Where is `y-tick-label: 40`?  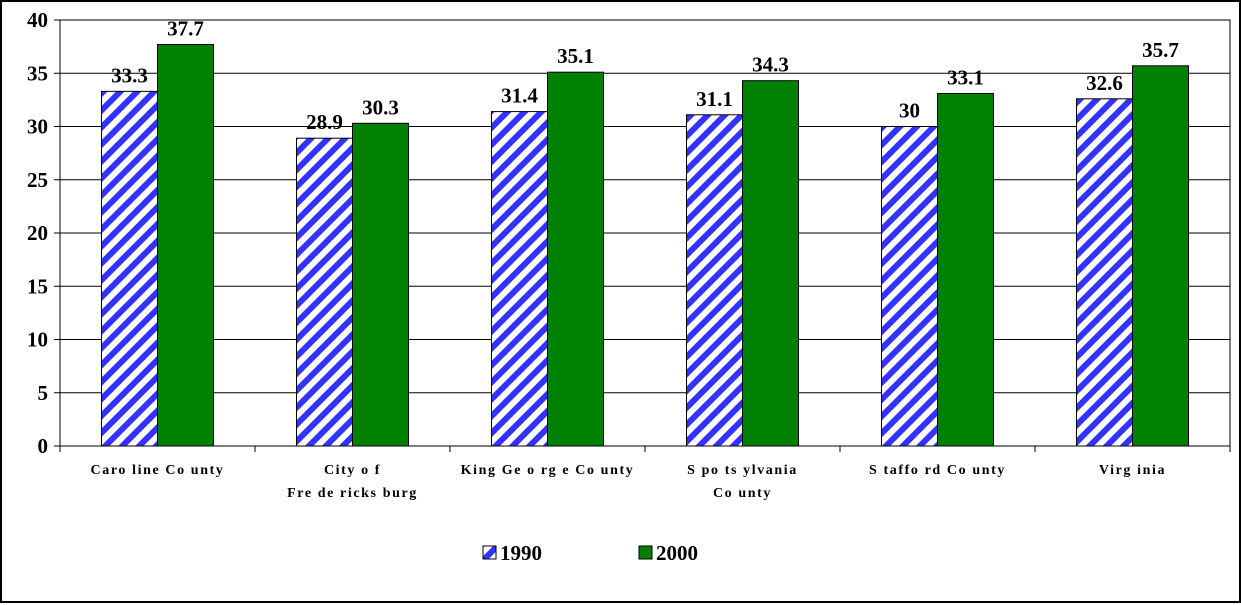
y-tick-label: 40 is located at coordinates (37, 20).